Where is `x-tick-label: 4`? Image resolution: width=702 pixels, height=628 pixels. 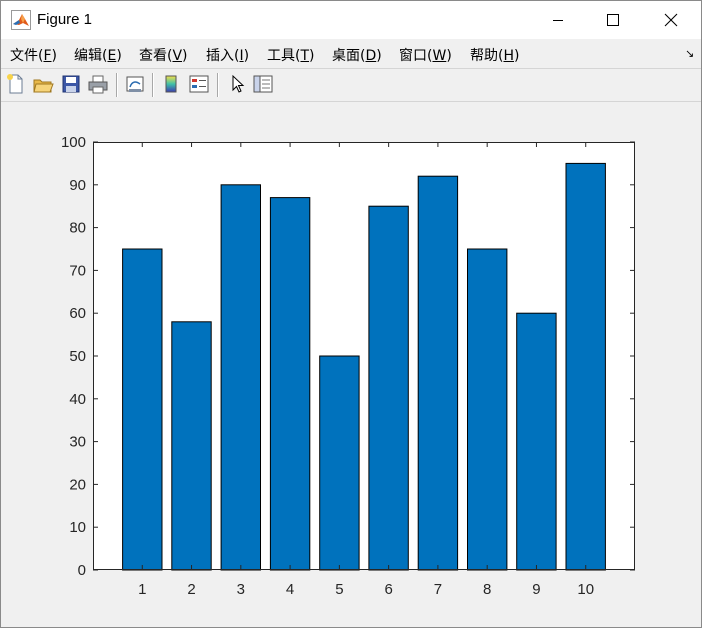 x-tick-label: 4 is located at coordinates (290, 589).